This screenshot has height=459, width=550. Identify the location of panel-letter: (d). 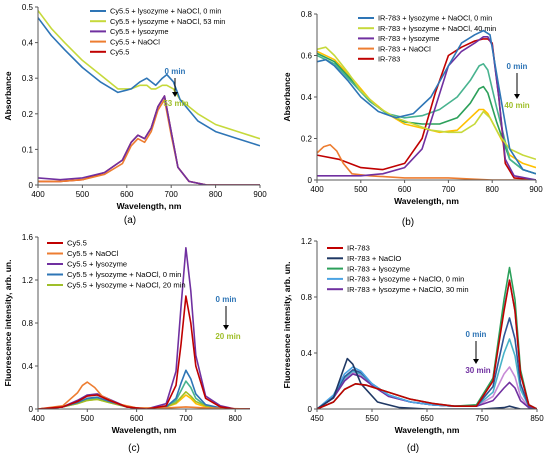
(413, 448).